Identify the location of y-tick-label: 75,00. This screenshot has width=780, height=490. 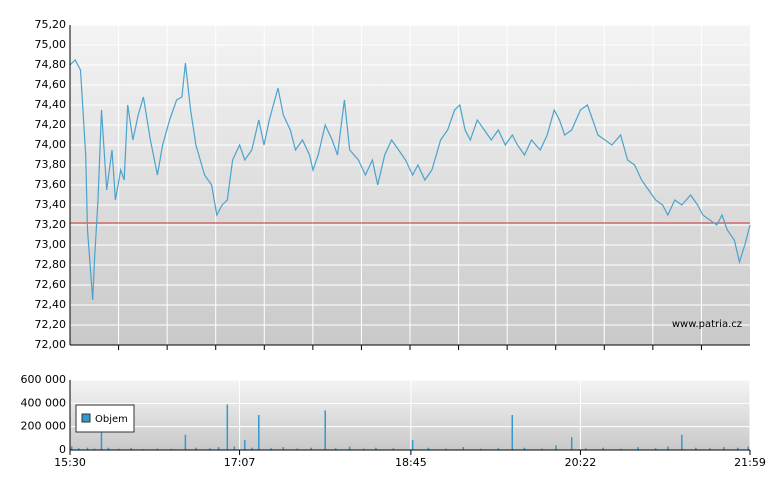
(51, 44).